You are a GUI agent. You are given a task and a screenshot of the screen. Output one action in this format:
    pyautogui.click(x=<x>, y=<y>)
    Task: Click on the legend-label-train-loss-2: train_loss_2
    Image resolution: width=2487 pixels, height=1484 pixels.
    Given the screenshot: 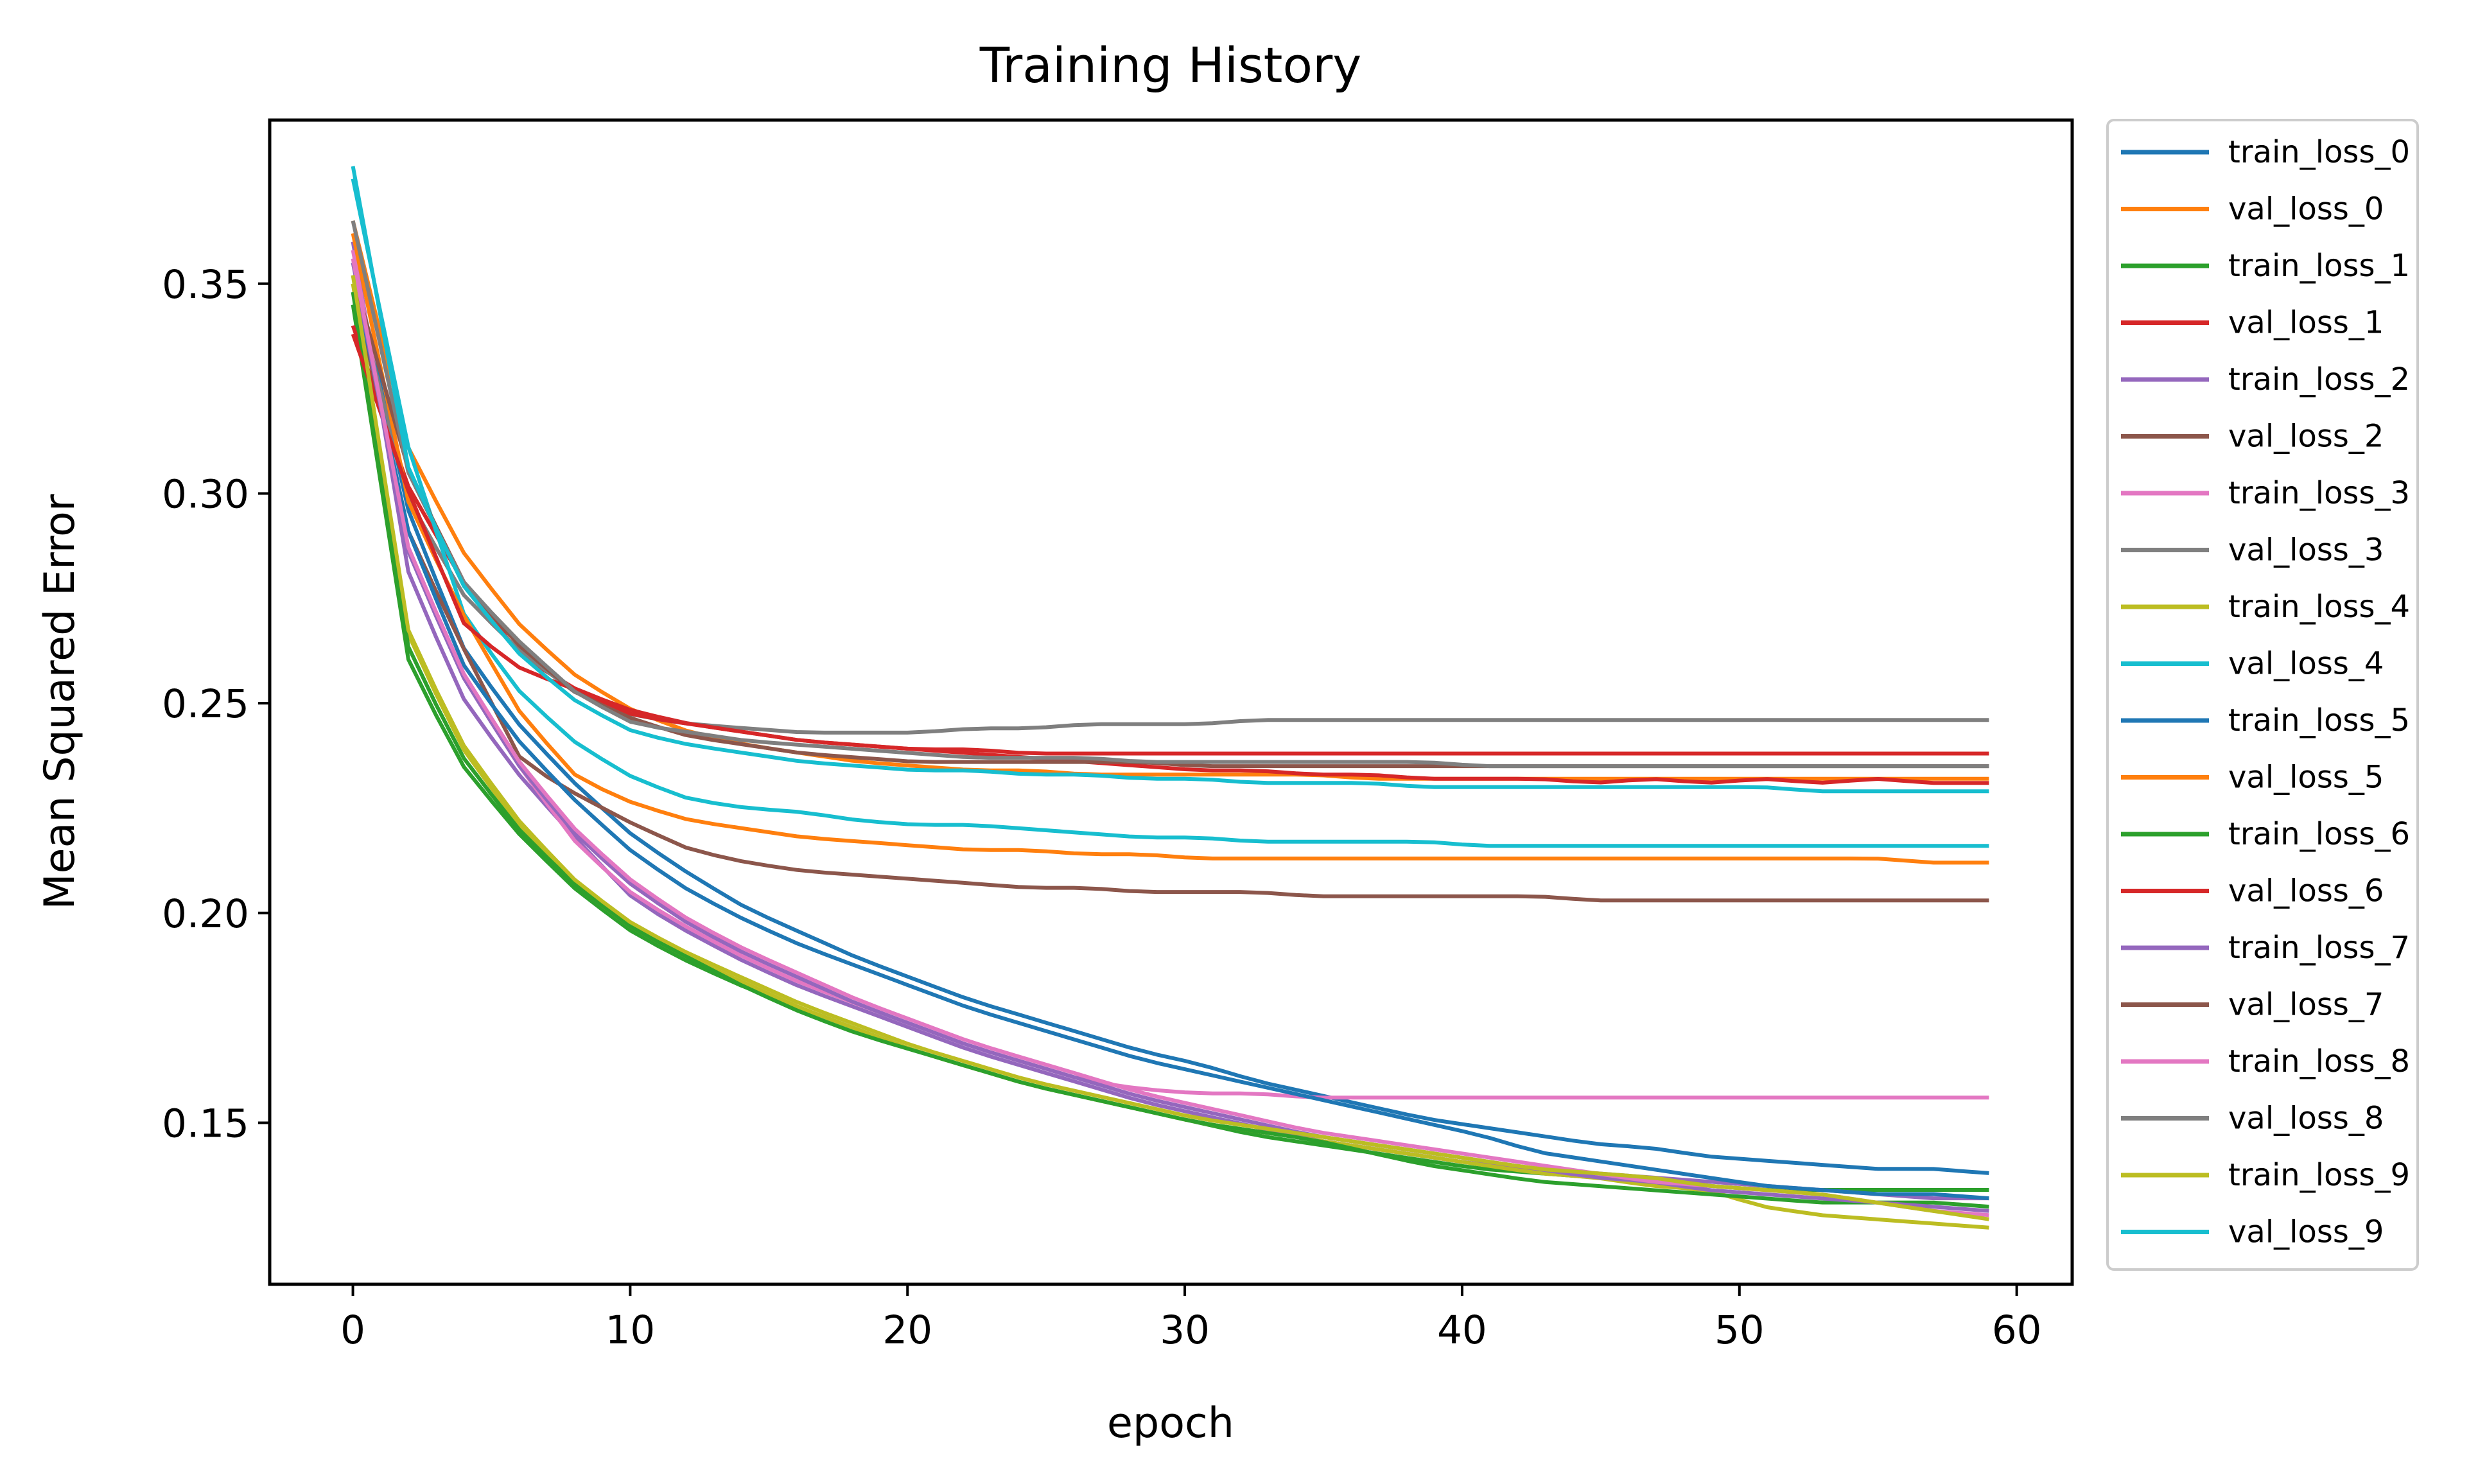 What is the action you would take?
    pyautogui.click(x=2319, y=379)
    